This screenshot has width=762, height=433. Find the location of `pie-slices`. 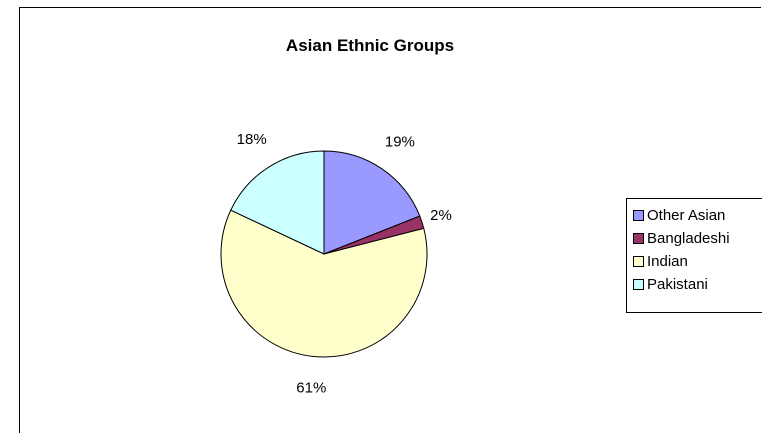

pie-slices is located at coordinates (324, 254).